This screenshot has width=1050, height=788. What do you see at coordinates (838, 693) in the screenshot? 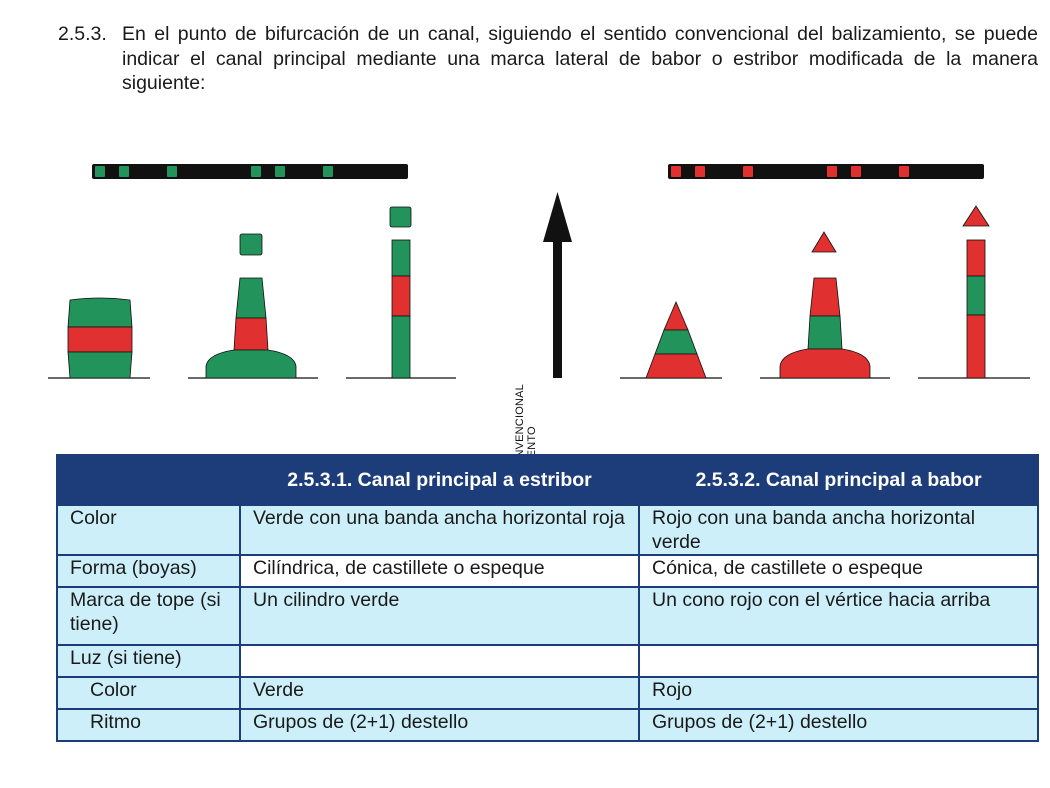
I see `cell-babor: Rojo` at bounding box center [838, 693].